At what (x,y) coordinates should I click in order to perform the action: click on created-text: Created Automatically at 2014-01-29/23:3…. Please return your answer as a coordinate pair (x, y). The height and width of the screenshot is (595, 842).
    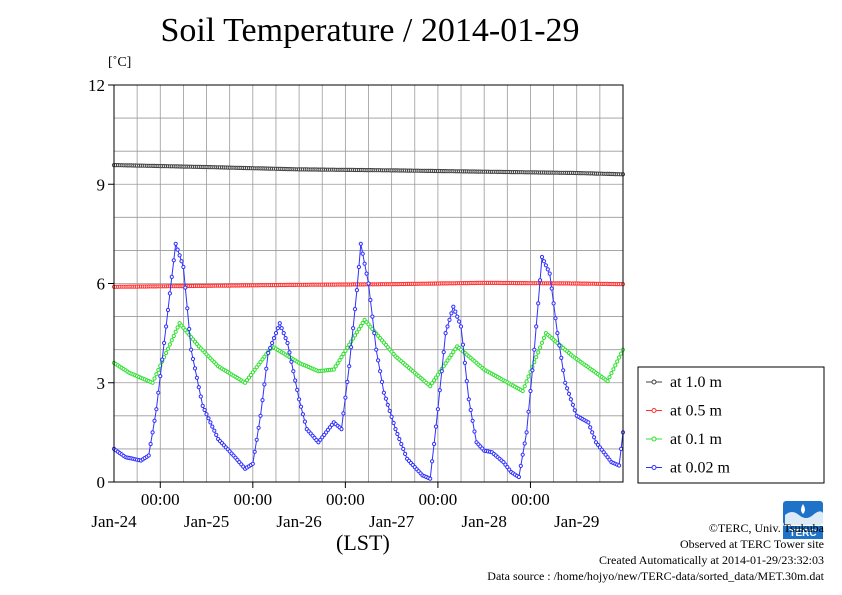
    Looking at the image, I should click on (711, 560).